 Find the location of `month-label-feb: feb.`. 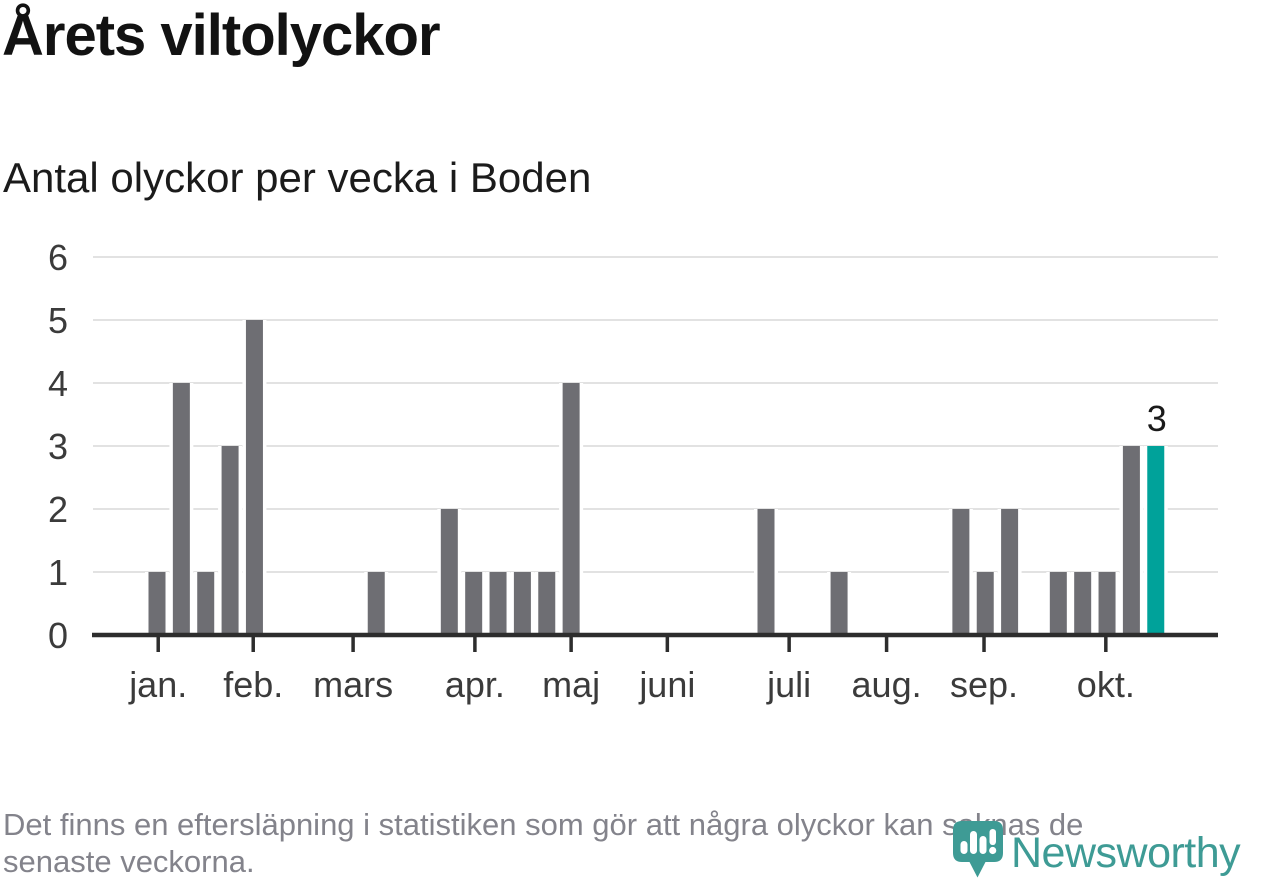

month-label-feb: feb. is located at coordinates (253, 684).